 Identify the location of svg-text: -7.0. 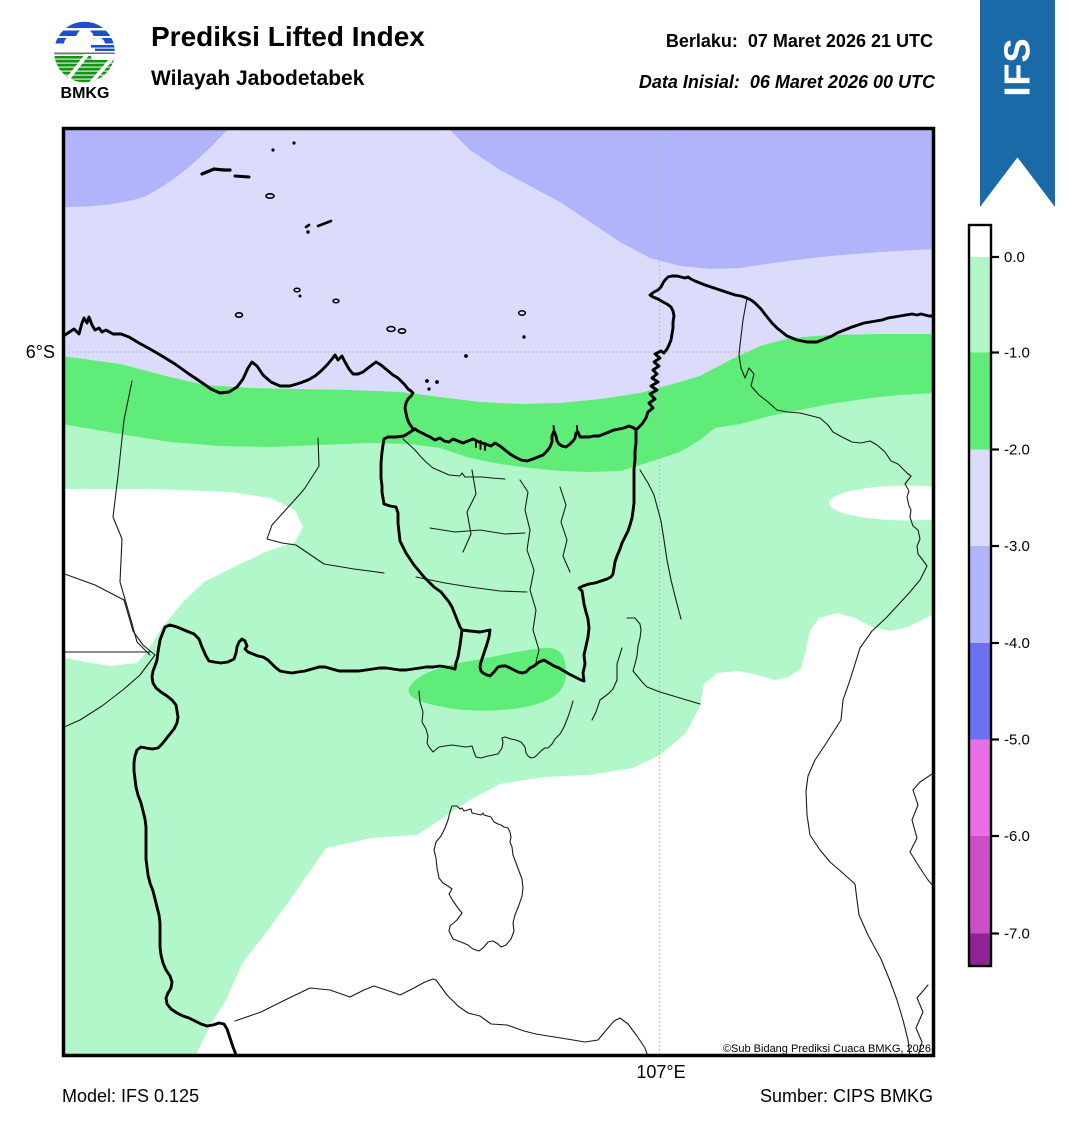
(1017, 934).